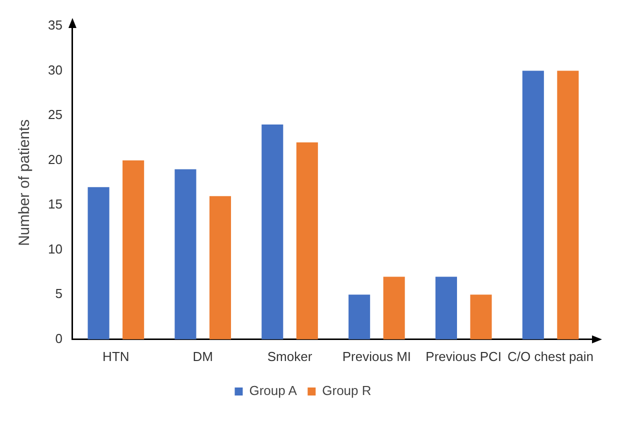  I want to click on y-tick-label: 10, so click(55, 248).